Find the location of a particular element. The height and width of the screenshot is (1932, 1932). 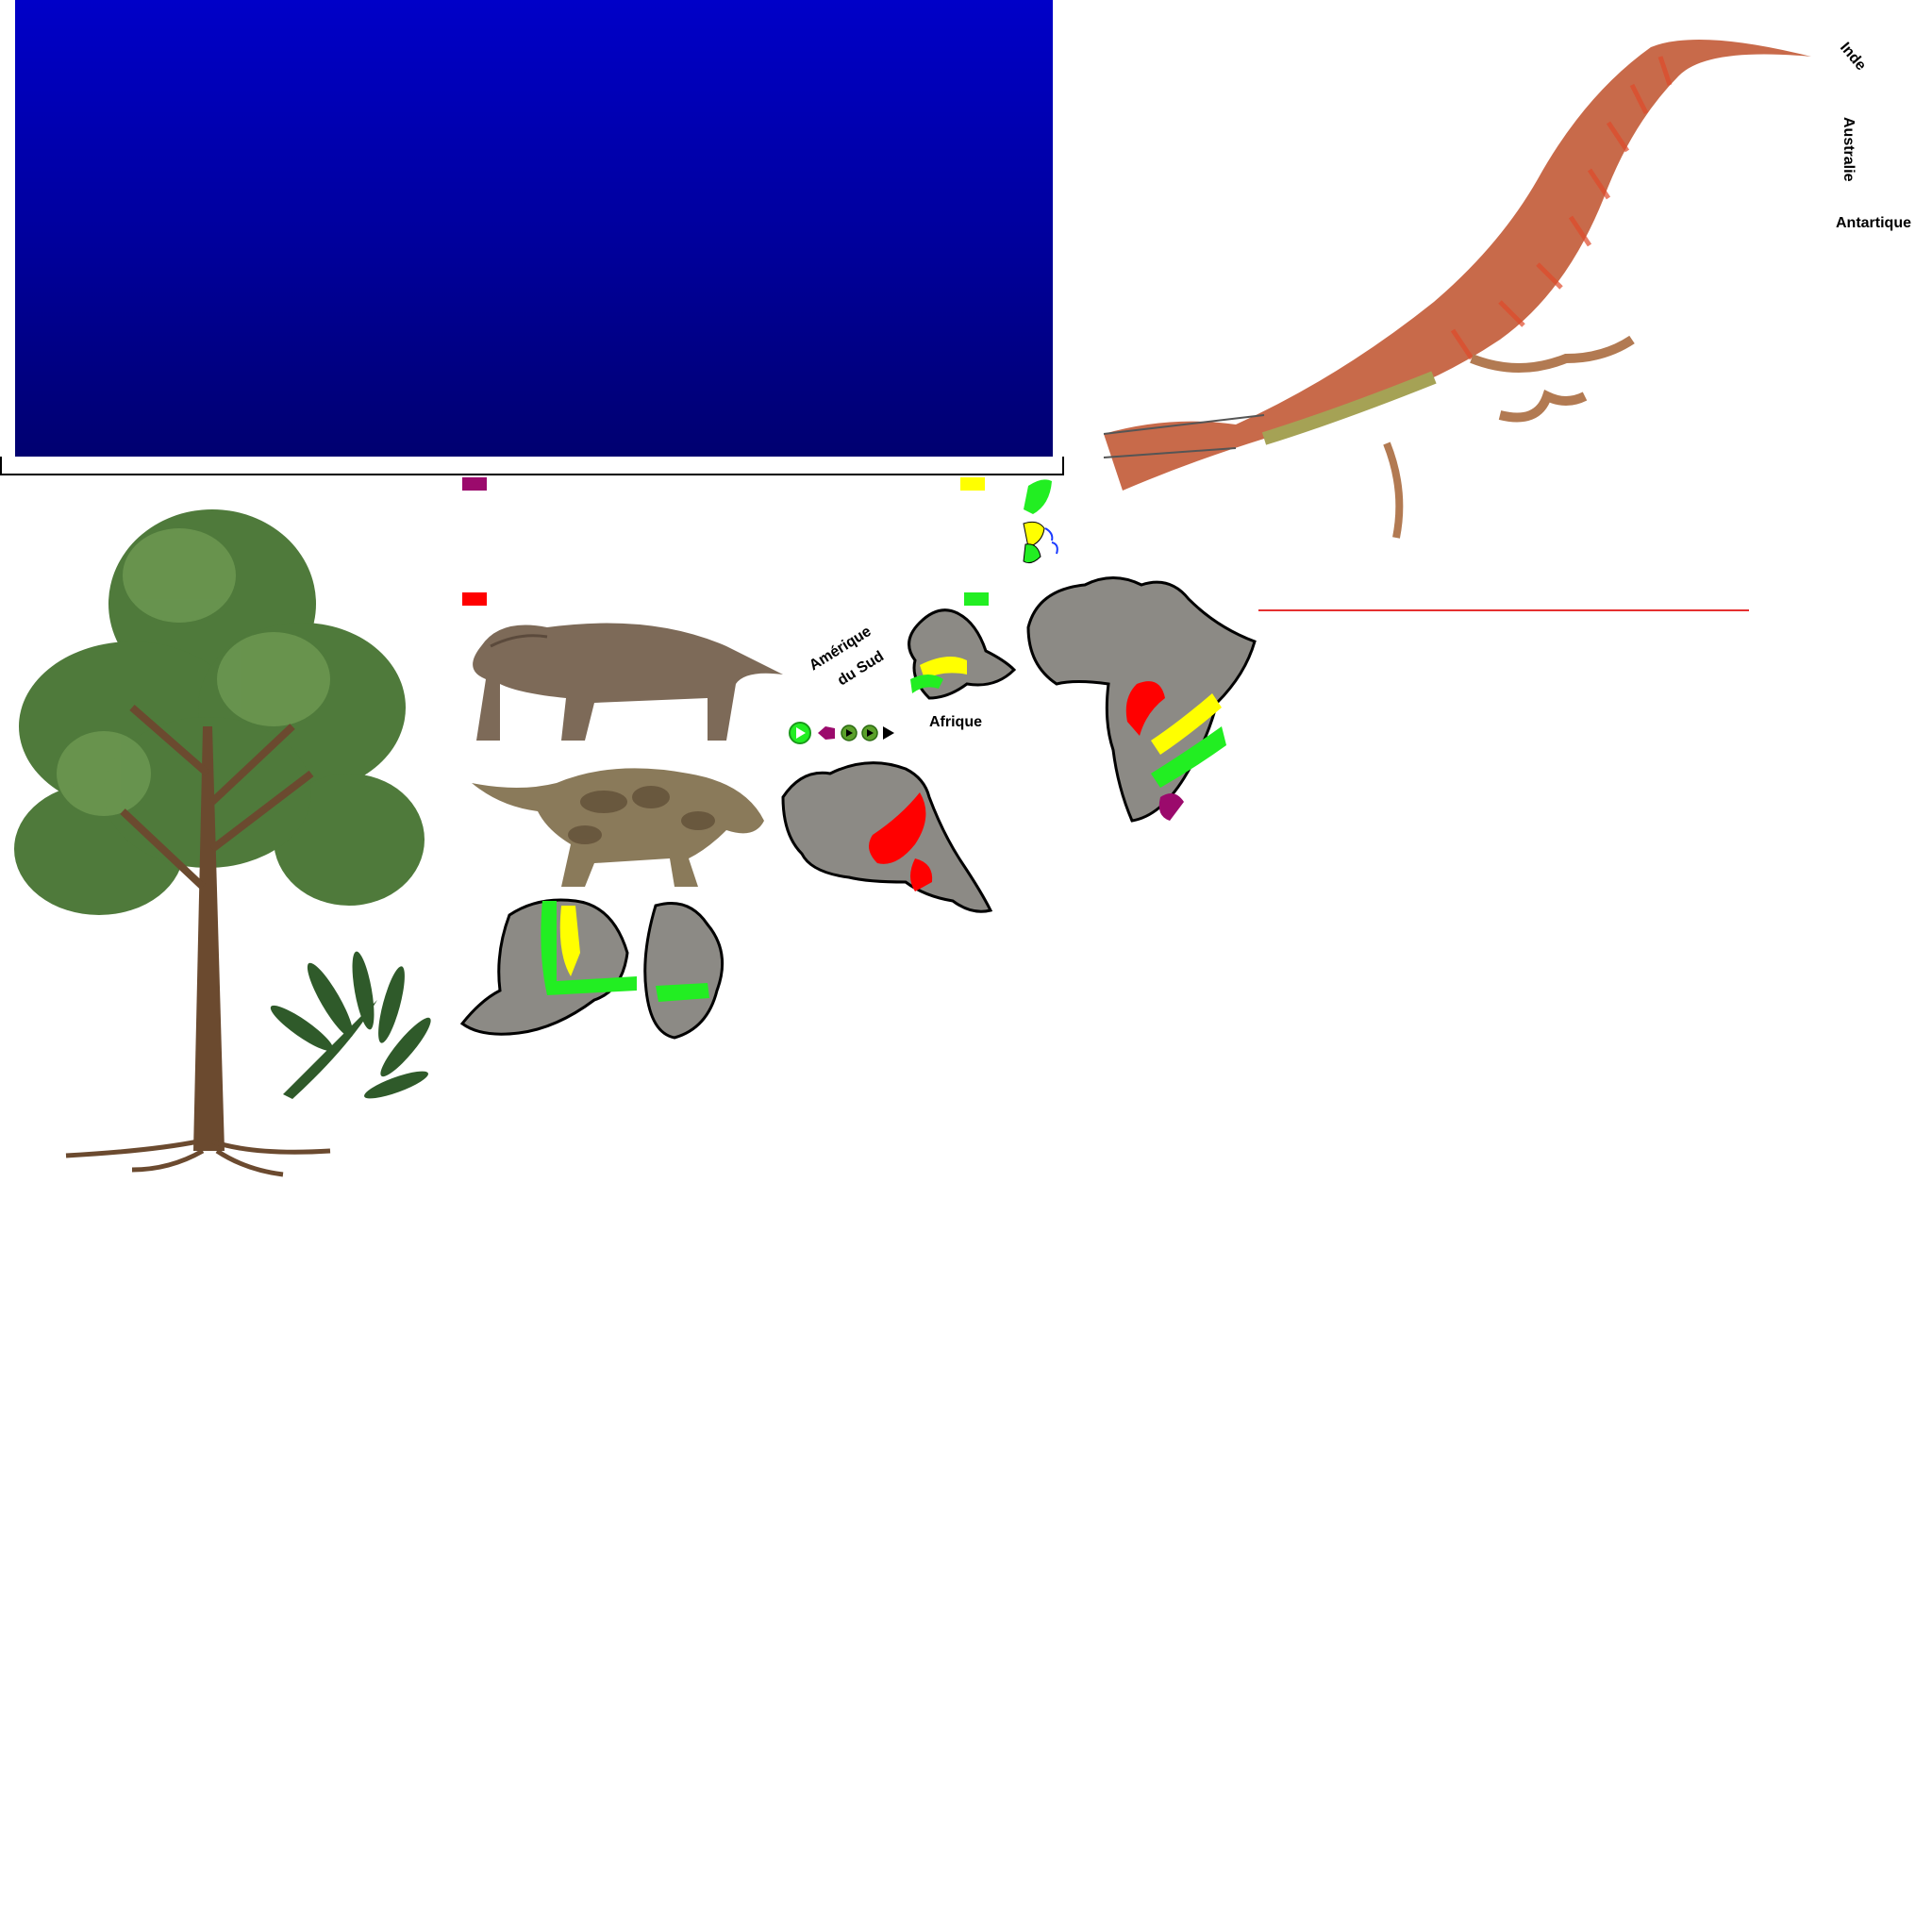

red-rule is located at coordinates (1503, 610).